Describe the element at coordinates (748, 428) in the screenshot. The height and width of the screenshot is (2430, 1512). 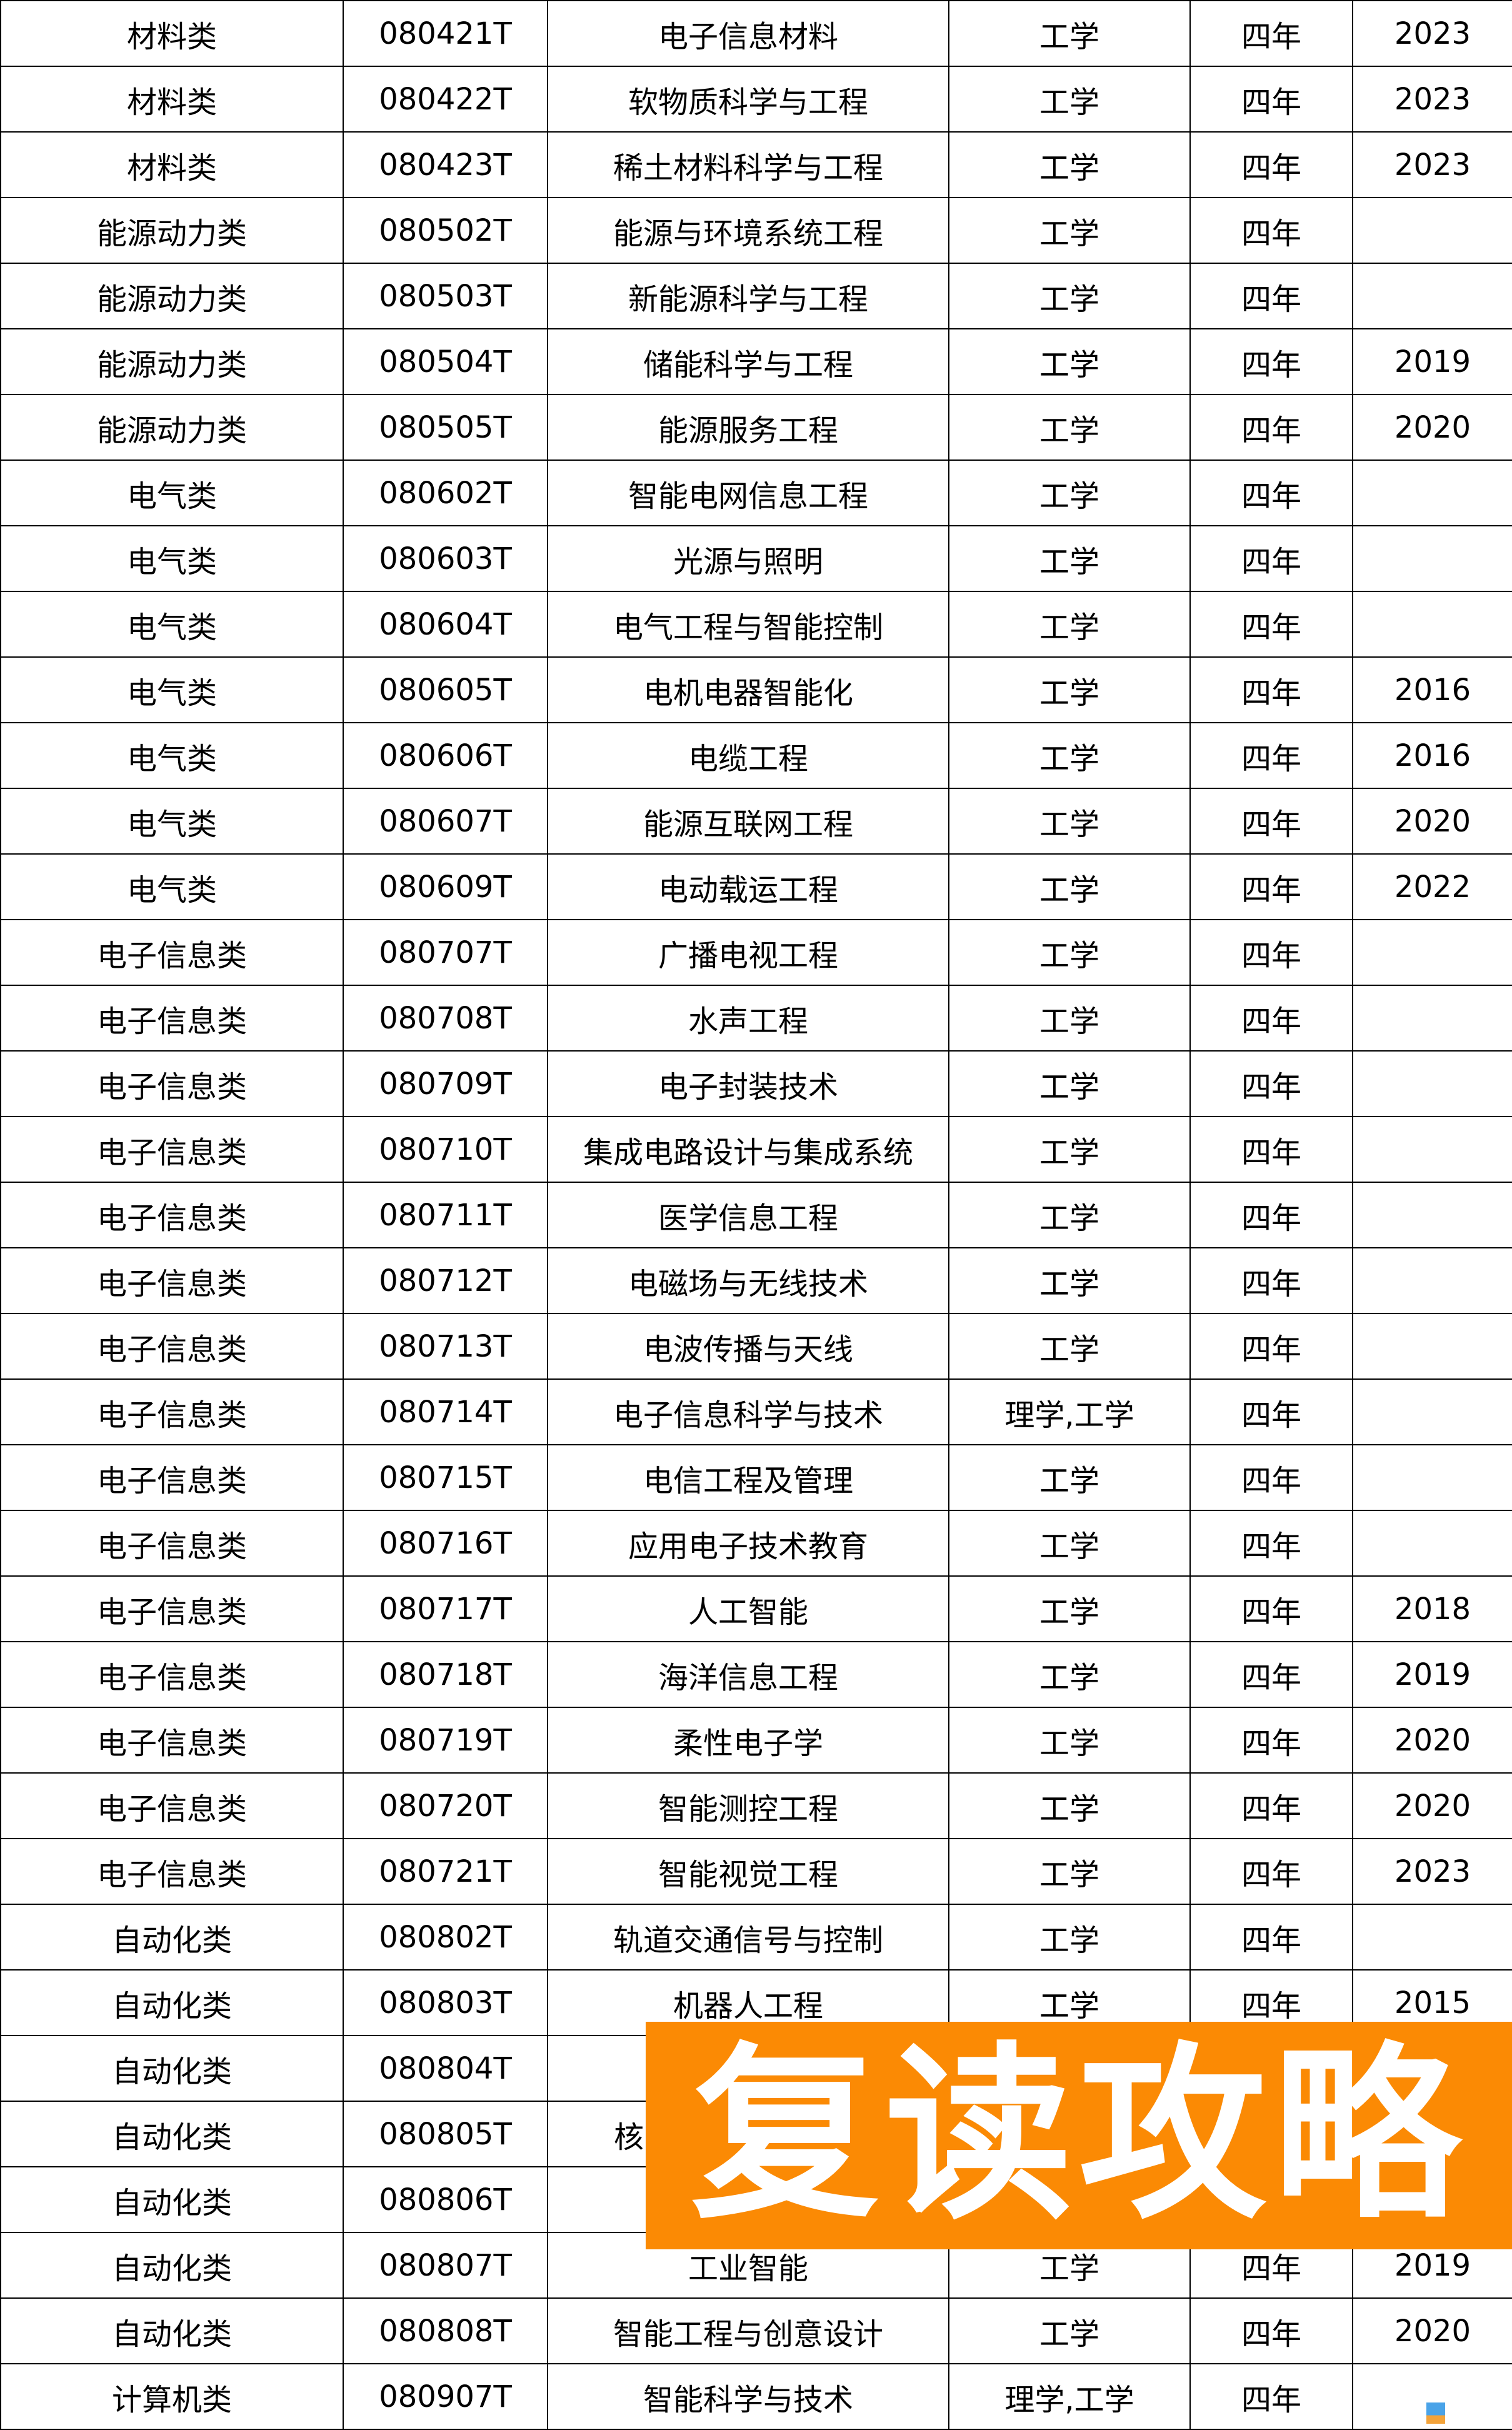
I see `major-name-cell: 能源服务工程` at that location.